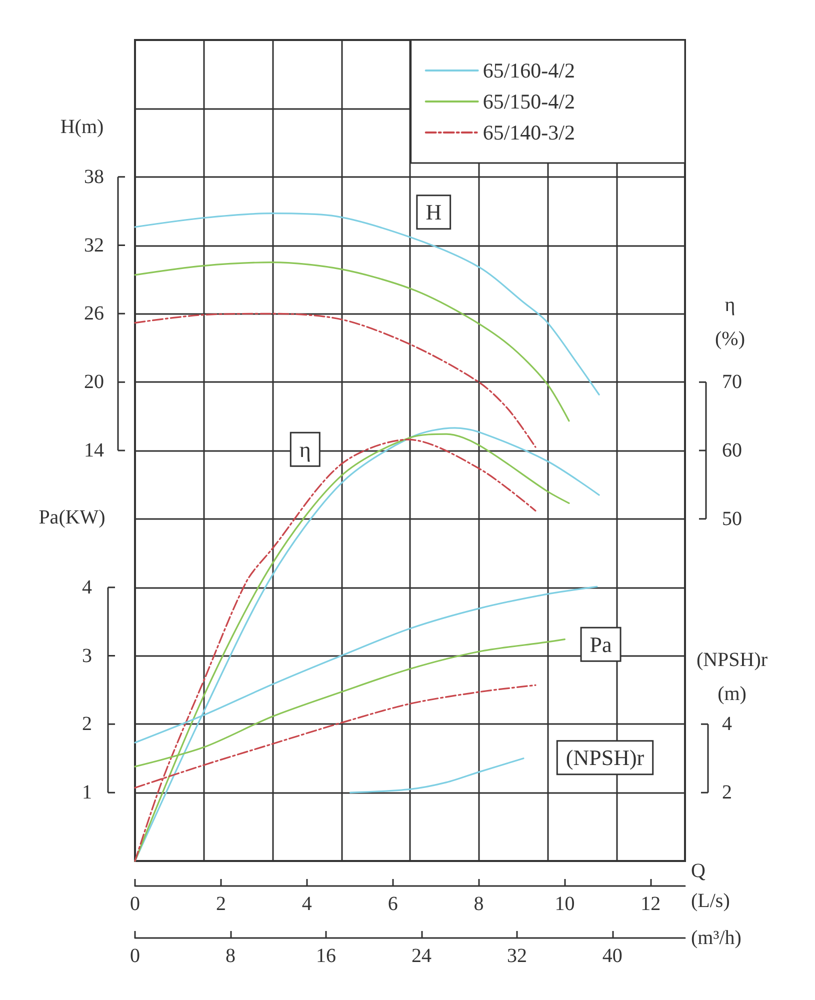 The height and width of the screenshot is (1000, 815). I want to click on y-tick-label: 32, so click(94, 245).